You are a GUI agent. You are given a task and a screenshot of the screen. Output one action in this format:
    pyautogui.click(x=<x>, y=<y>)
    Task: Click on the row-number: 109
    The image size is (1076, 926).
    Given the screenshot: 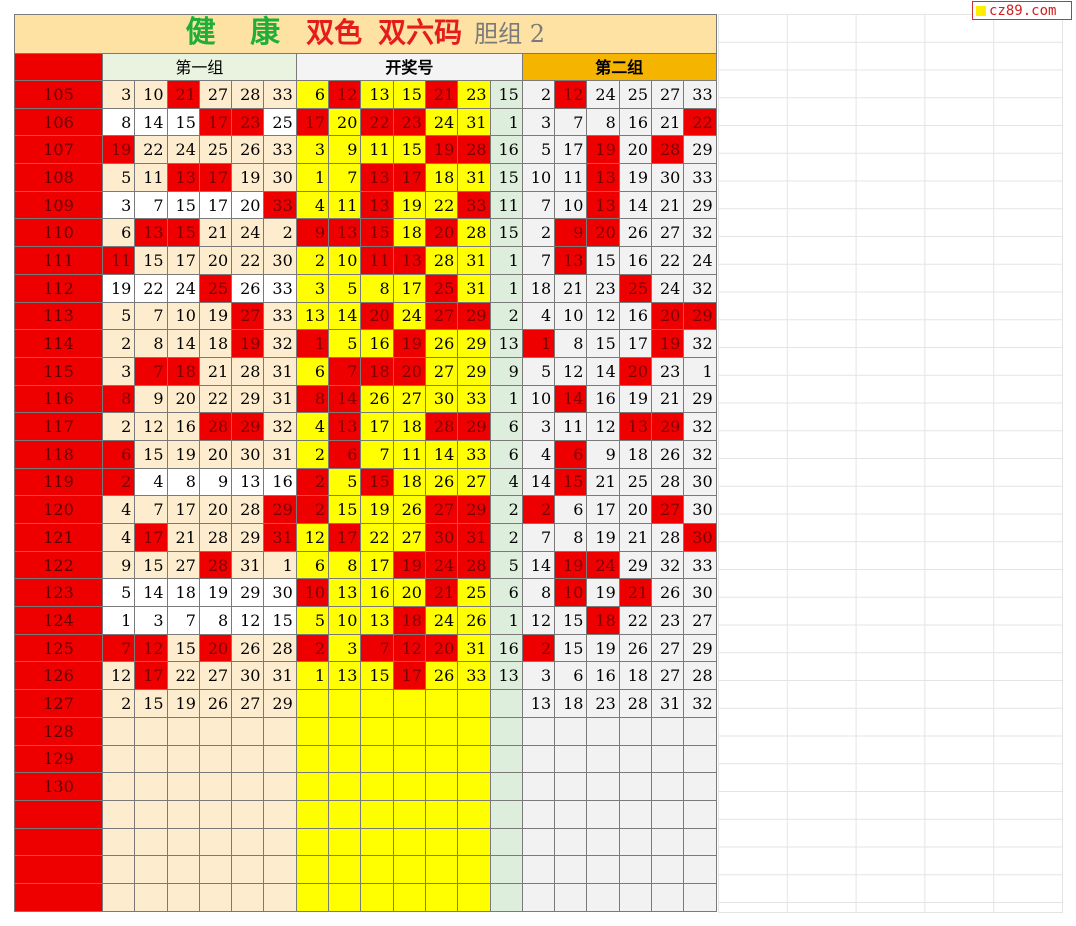 What is the action you would take?
    pyautogui.click(x=58, y=205)
    